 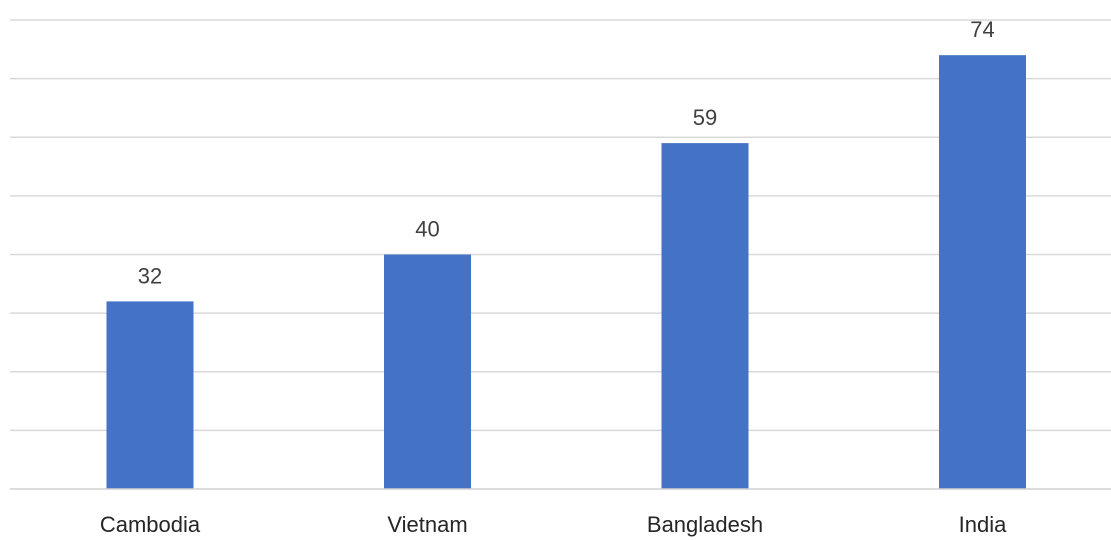 I want to click on x-axis-tick-labels: Cambodia Vietnam Bangladesh India, so click(x=553, y=524).